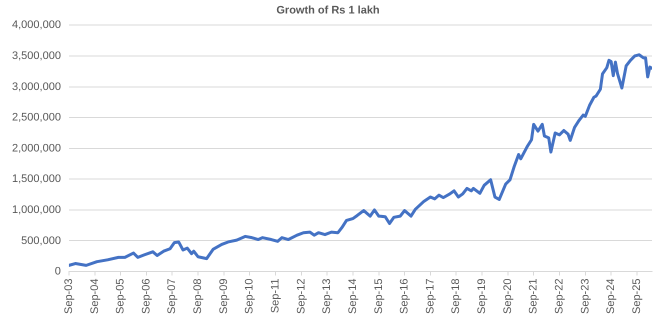  What do you see at coordinates (36, 179) in the screenshot?
I see `y-tick-label: 1,500,000` at bounding box center [36, 179].